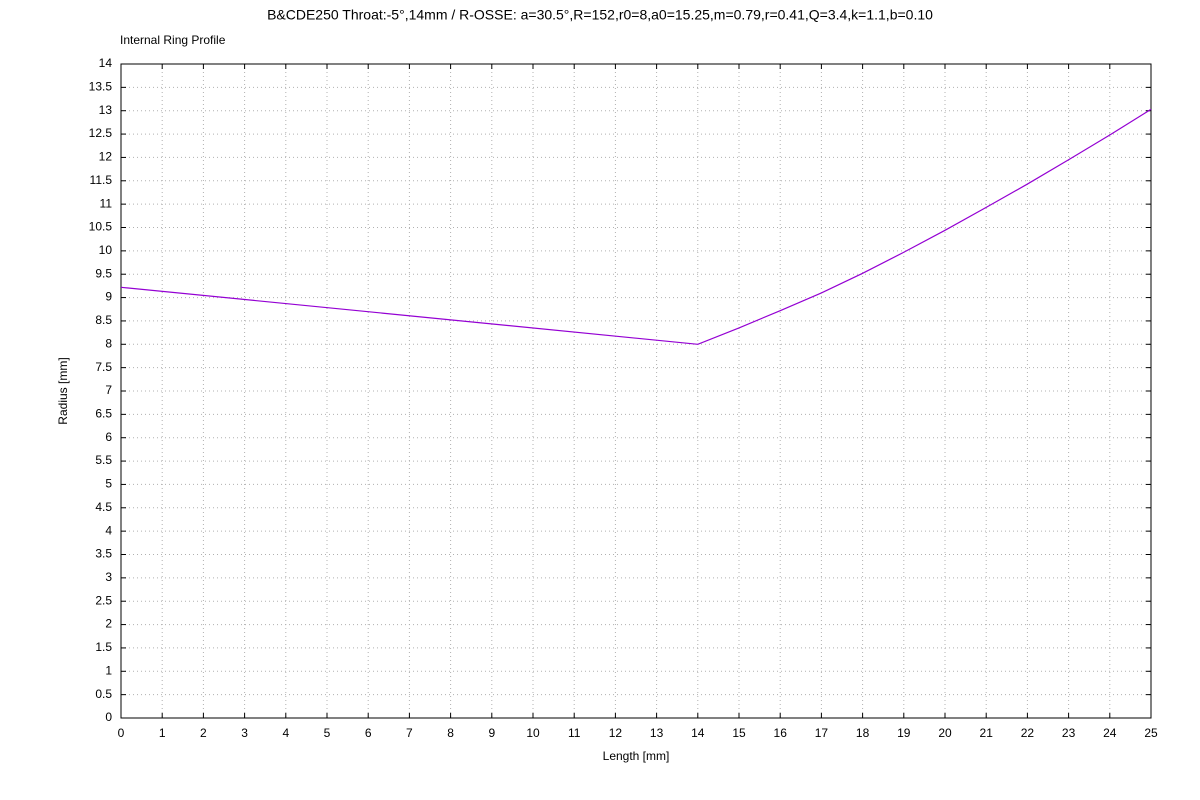  What do you see at coordinates (203, 733) in the screenshot?
I see `x-tick-label: 2` at bounding box center [203, 733].